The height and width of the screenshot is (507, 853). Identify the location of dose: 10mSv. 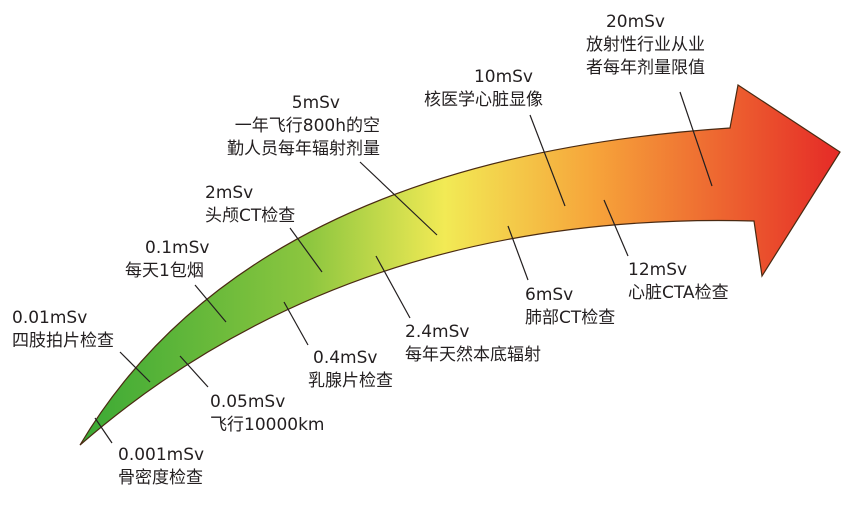
(503, 77).